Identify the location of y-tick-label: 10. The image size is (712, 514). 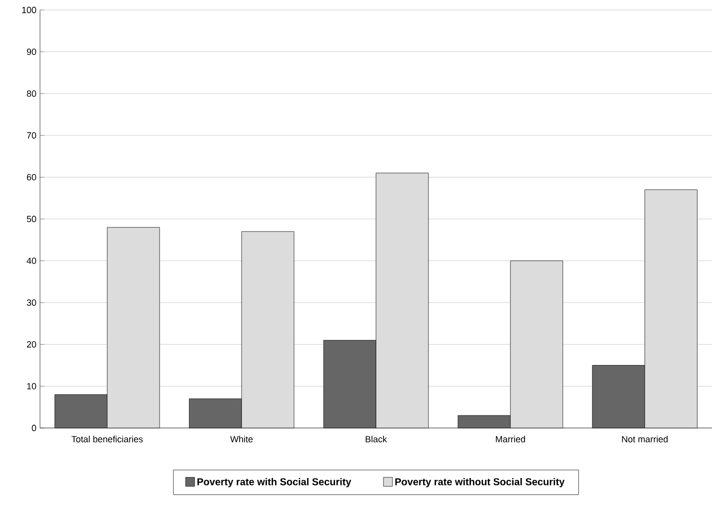
(31, 386).